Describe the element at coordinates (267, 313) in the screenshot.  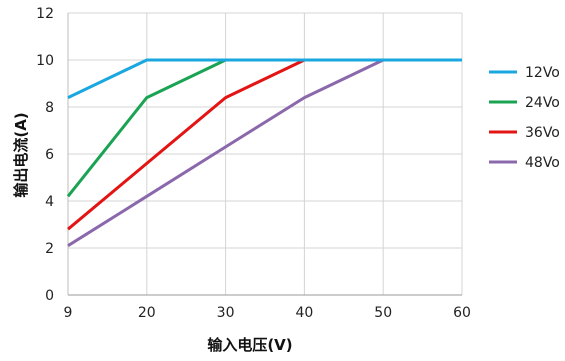
I see `x-axis-ticks: 9 20 30 40 50 60` at that location.